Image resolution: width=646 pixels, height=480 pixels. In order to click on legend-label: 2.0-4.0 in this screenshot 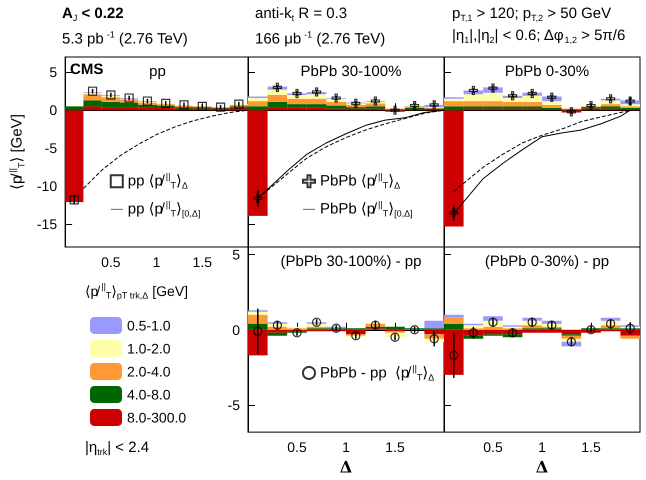, I will do `click(149, 372)`.